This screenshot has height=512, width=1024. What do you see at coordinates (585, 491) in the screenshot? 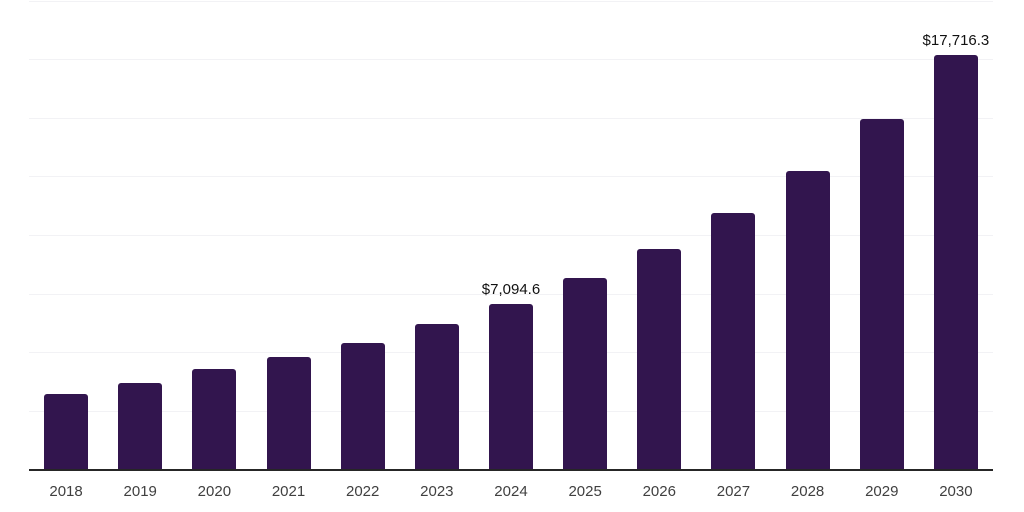
I see `x-tick-2025: 2025` at bounding box center [585, 491].